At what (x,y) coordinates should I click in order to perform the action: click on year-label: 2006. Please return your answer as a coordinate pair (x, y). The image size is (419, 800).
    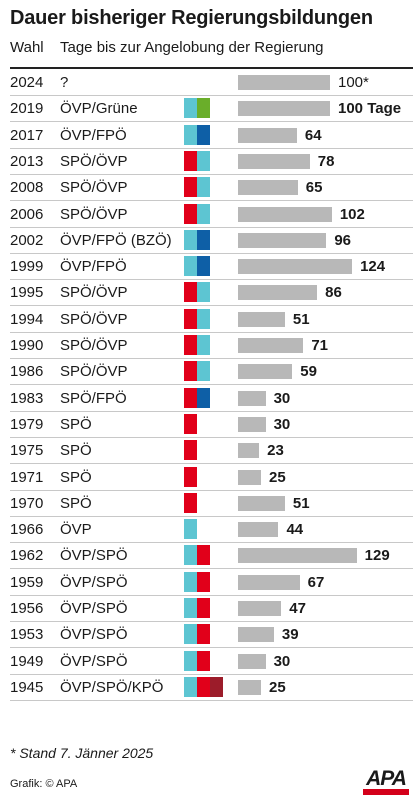
    Looking at the image, I should click on (27, 214).